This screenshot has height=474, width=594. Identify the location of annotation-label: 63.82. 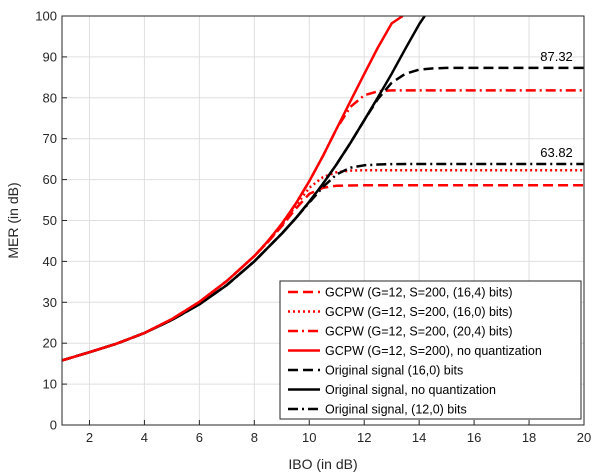
(556, 152).